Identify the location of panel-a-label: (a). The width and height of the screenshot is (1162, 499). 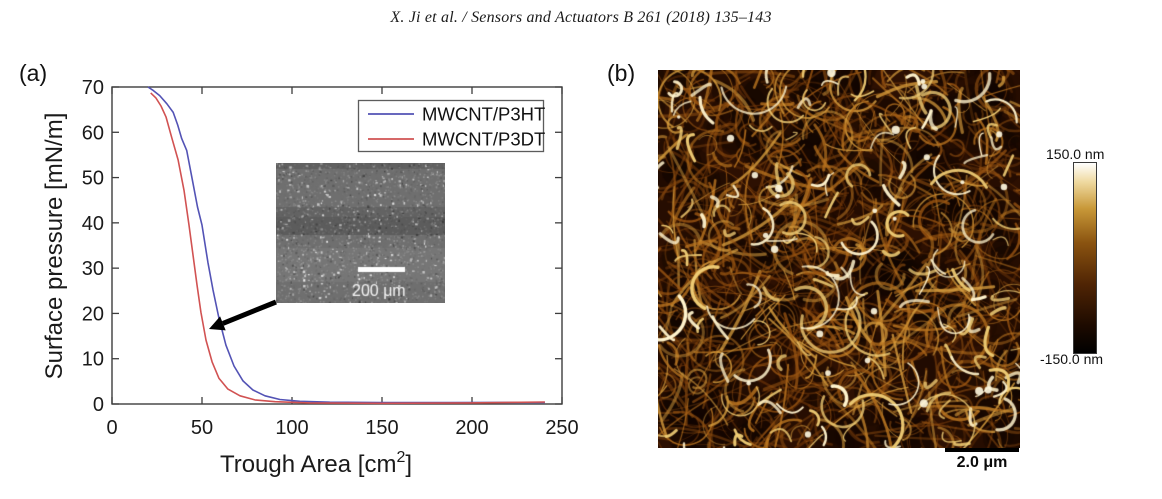
(33, 73).